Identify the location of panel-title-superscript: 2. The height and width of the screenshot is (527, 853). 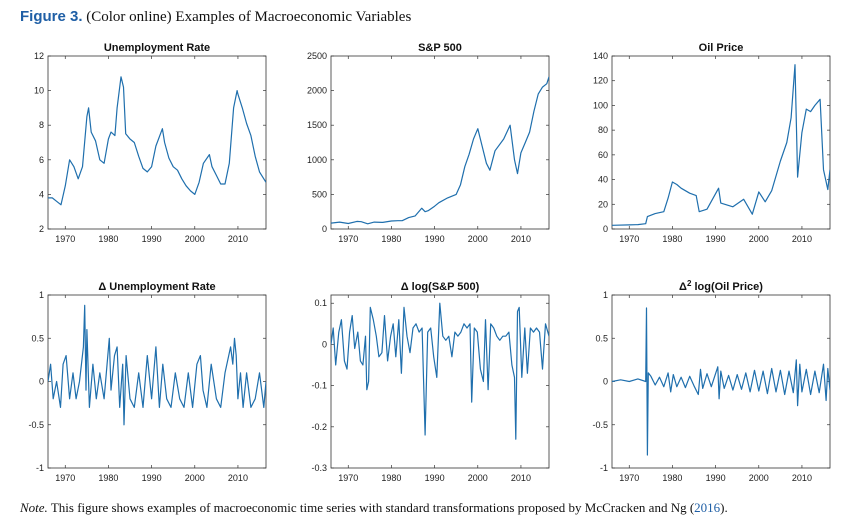
(689, 283).